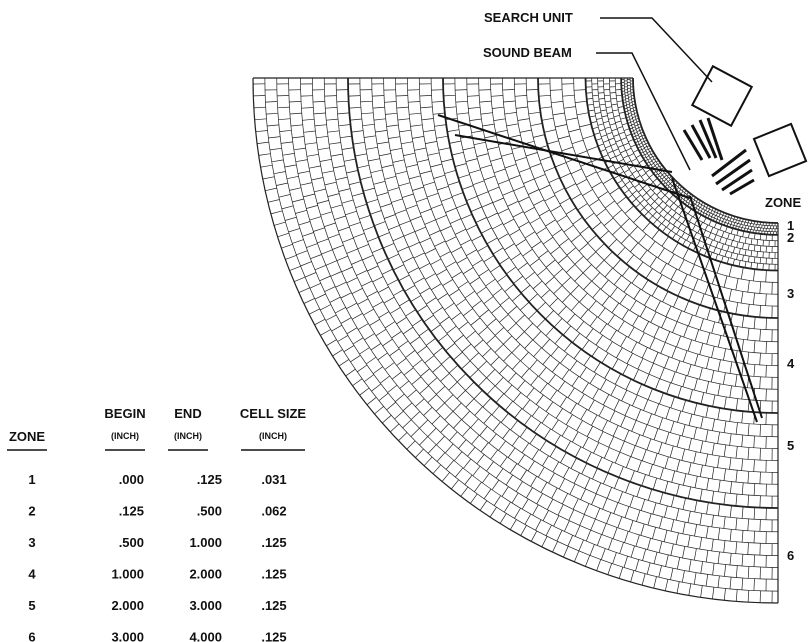 This screenshot has height=642, width=810. What do you see at coordinates (205, 636) in the screenshot?
I see `table-cell: 4.000` at bounding box center [205, 636].